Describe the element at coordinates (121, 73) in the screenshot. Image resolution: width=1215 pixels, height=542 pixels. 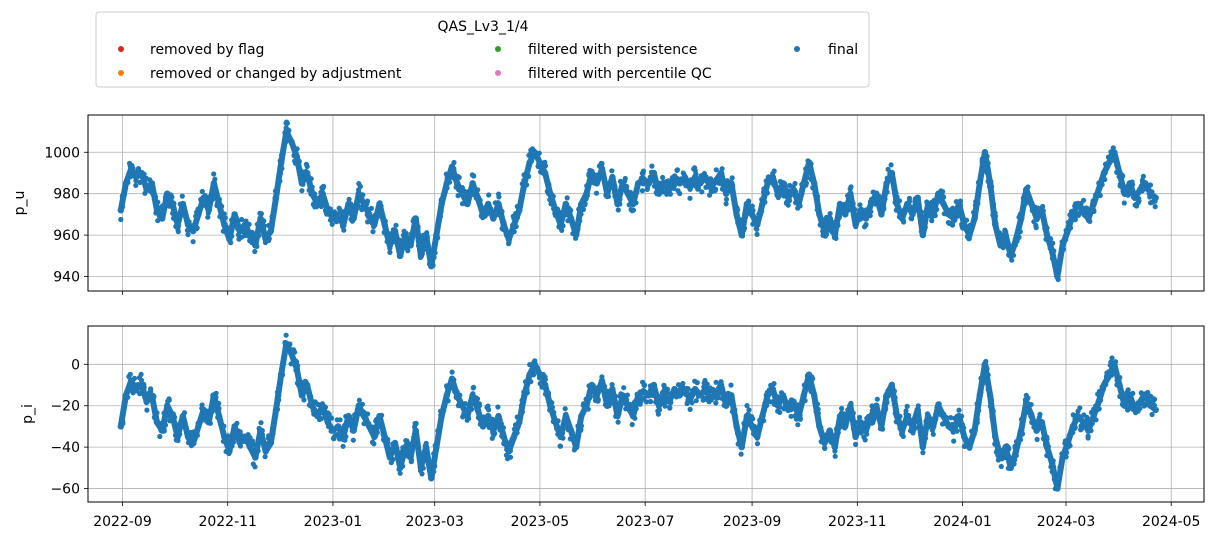
I see `legend-marker` at that location.